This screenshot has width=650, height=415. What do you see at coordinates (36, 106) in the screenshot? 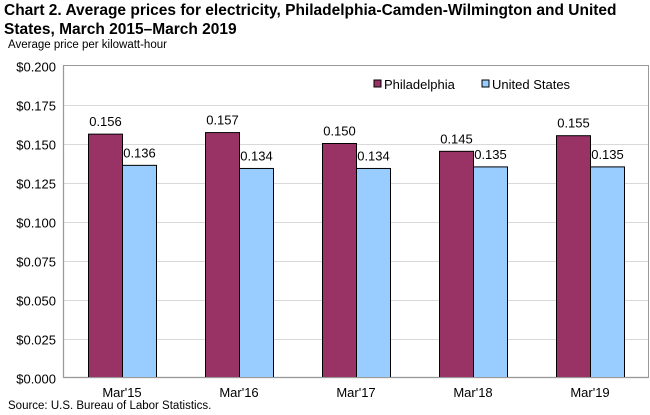
I see `y-tick-label: $0.175` at bounding box center [36, 106].